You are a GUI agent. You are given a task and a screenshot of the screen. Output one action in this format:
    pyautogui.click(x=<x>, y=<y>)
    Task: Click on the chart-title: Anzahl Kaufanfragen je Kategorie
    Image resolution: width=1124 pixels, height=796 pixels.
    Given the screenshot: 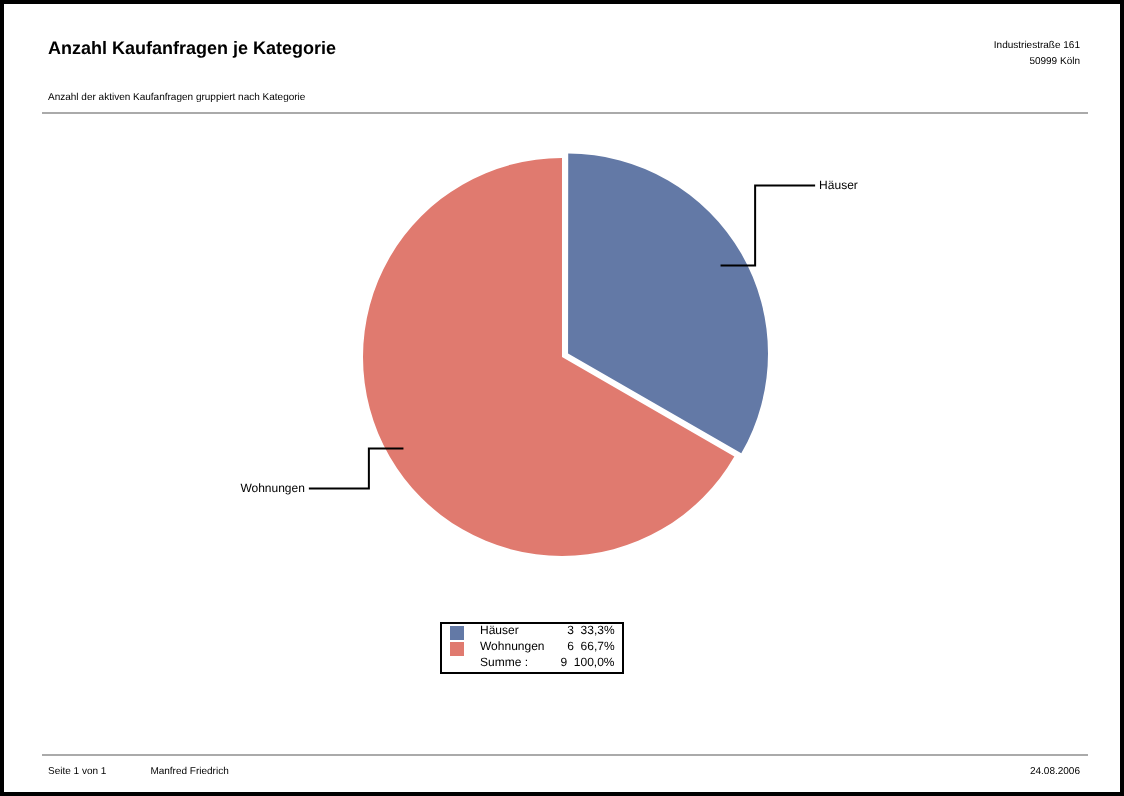 What is the action you would take?
    pyautogui.click(x=192, y=48)
    